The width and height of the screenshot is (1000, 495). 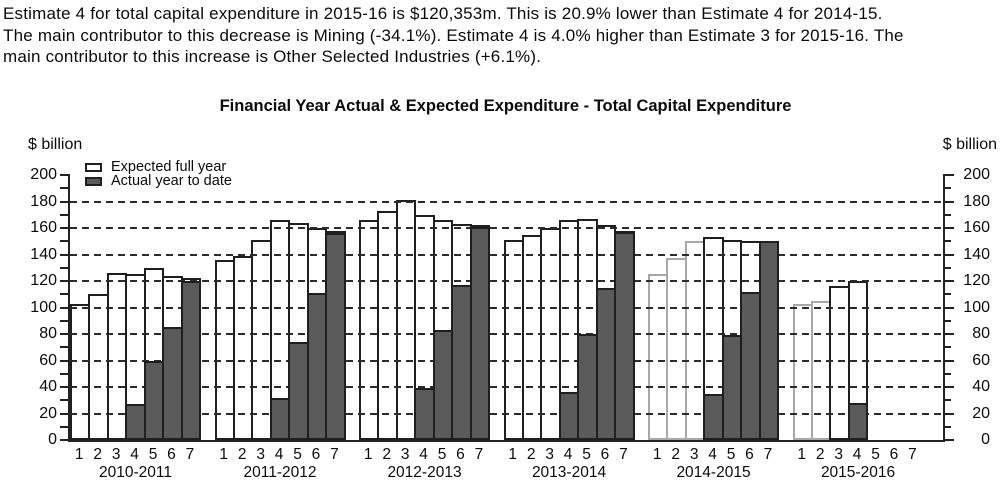 What do you see at coordinates (43, 174) in the screenshot?
I see `y-tick-label-left-200: 200` at bounding box center [43, 174].